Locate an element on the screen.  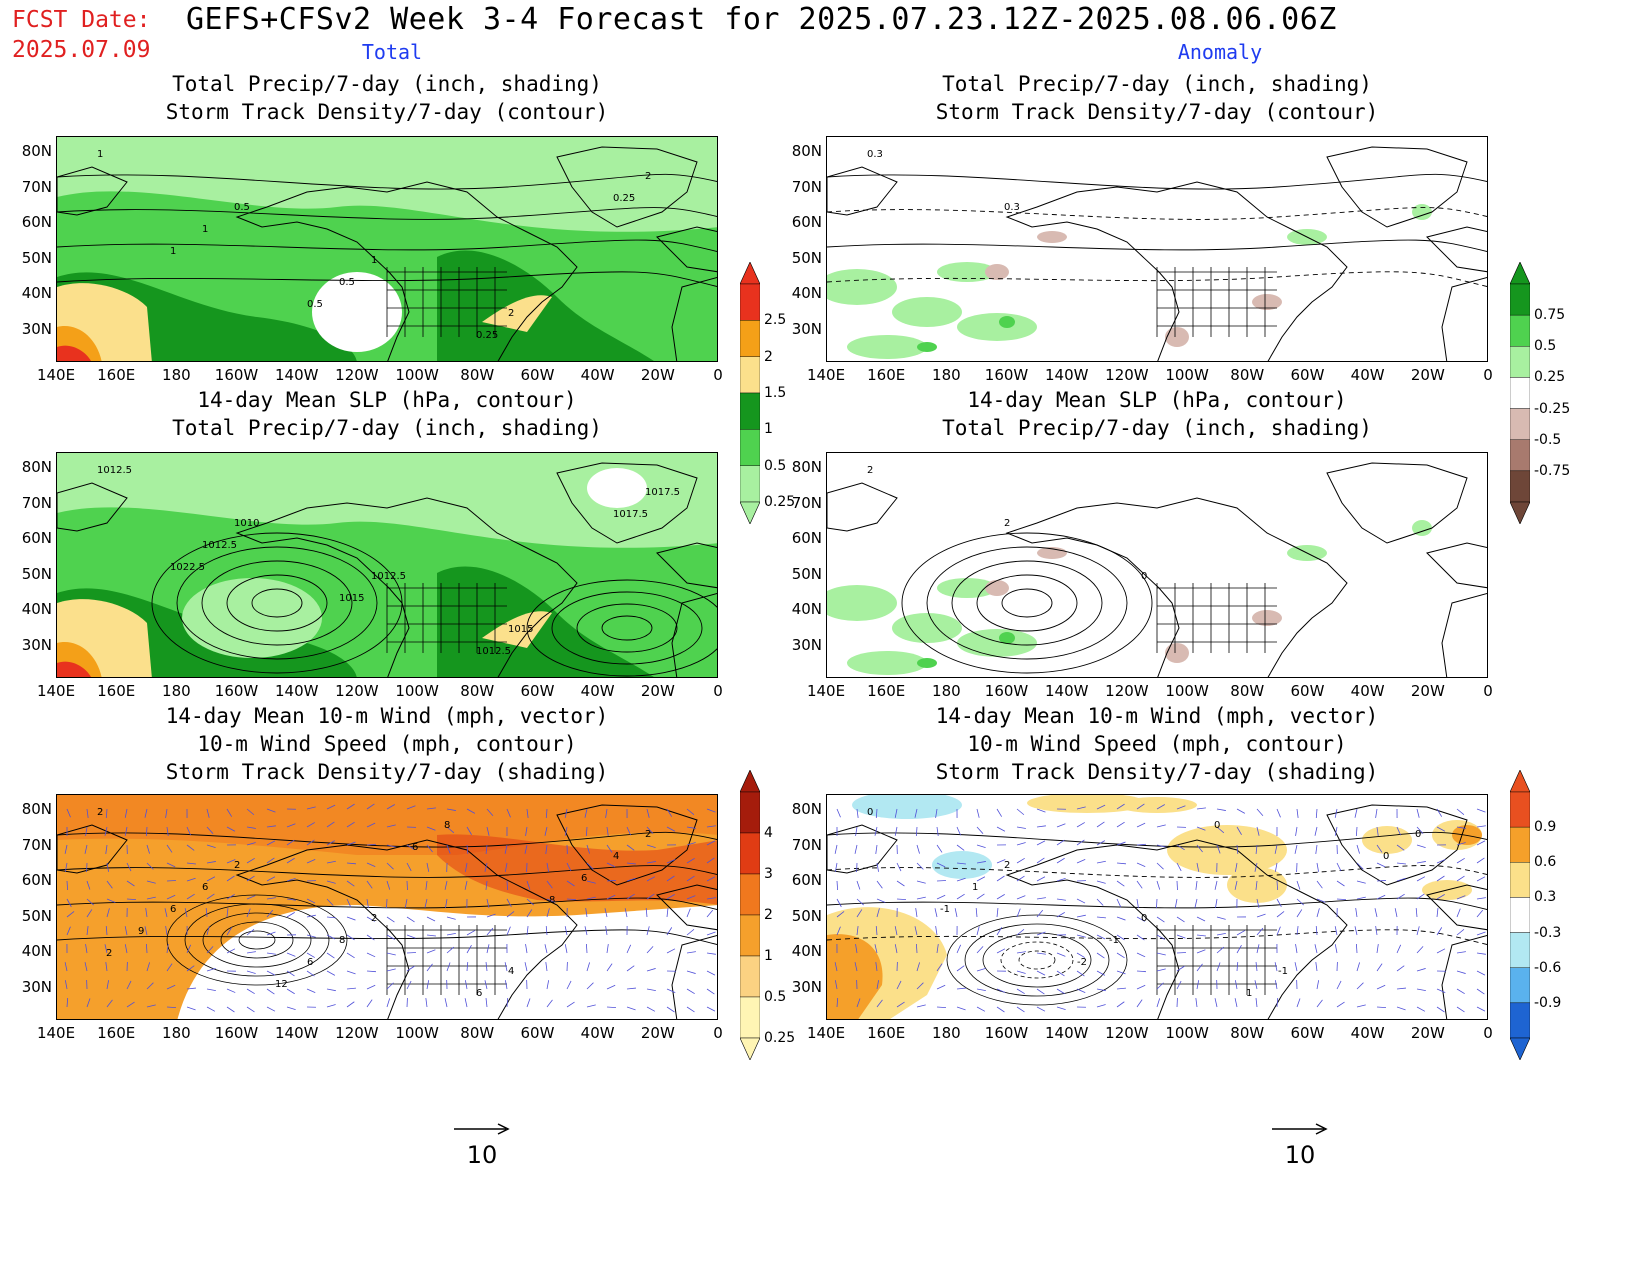
contour-label: 9 is located at coordinates (141, 931).